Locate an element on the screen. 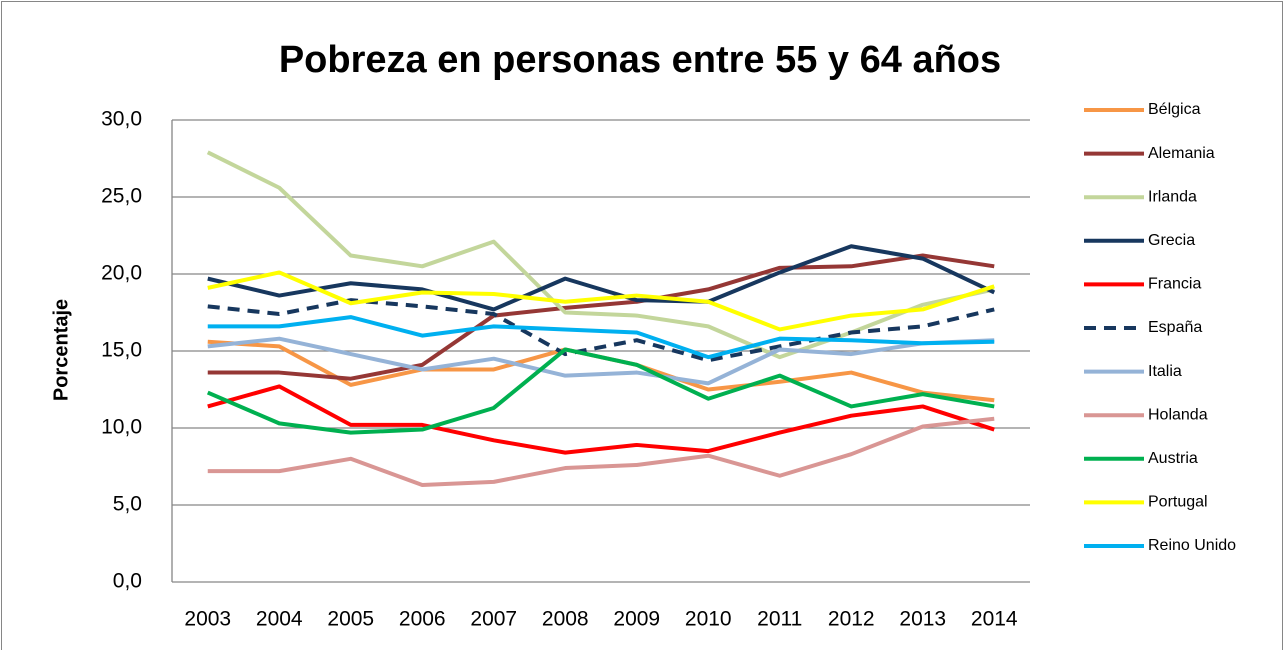 The image size is (1284, 650). y-tick-label: 5,0 is located at coordinates (127, 504).